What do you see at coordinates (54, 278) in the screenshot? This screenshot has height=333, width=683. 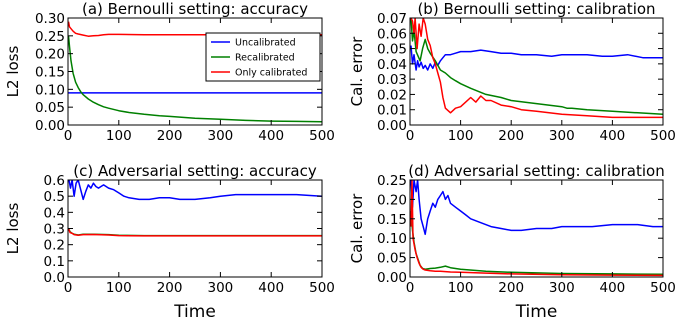 I see `y-tick-label: 0.0` at bounding box center [54, 278].